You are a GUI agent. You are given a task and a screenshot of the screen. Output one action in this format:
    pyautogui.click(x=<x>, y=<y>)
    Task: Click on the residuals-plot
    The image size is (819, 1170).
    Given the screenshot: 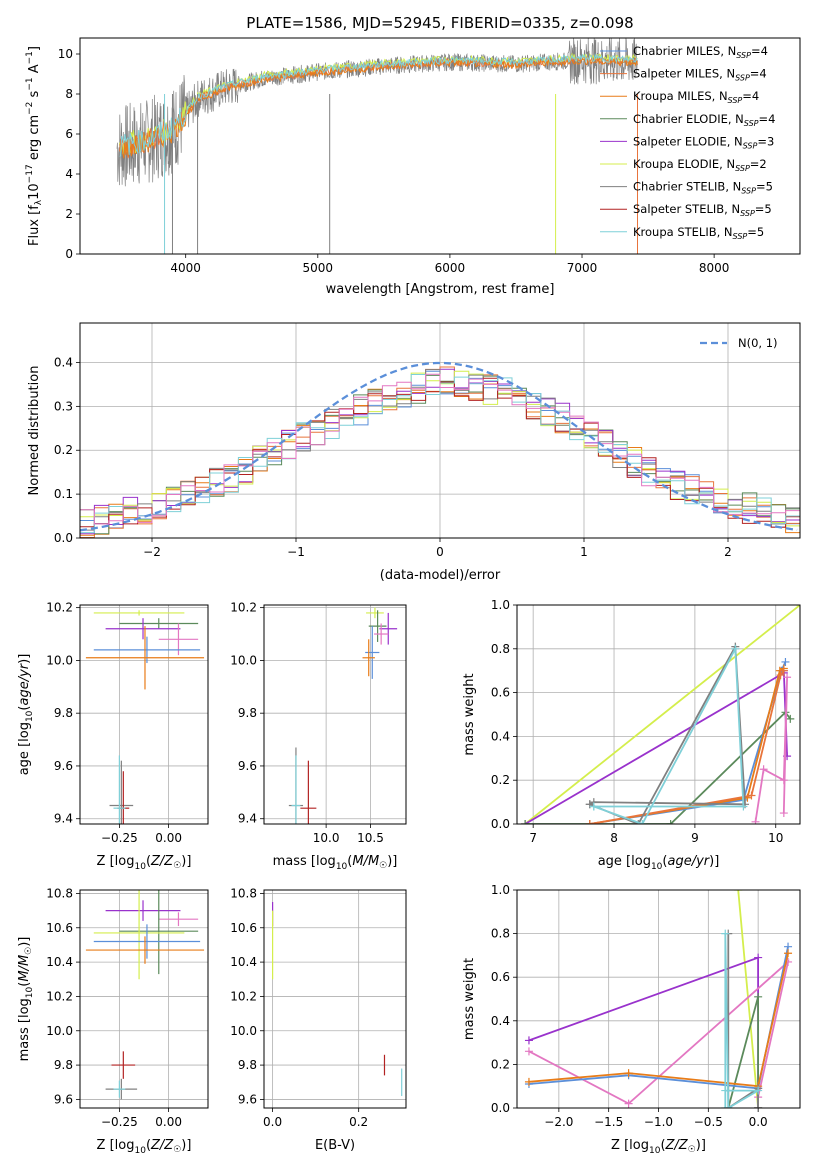 What is the action you would take?
    pyautogui.click(x=440, y=449)
    